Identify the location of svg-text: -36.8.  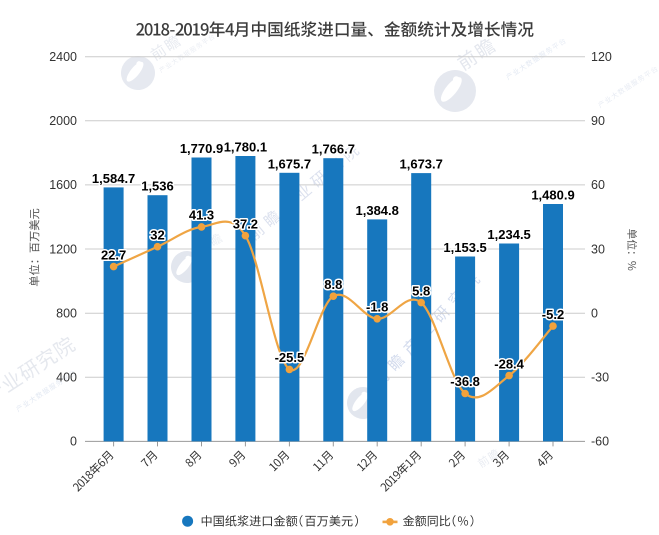
(465, 381).